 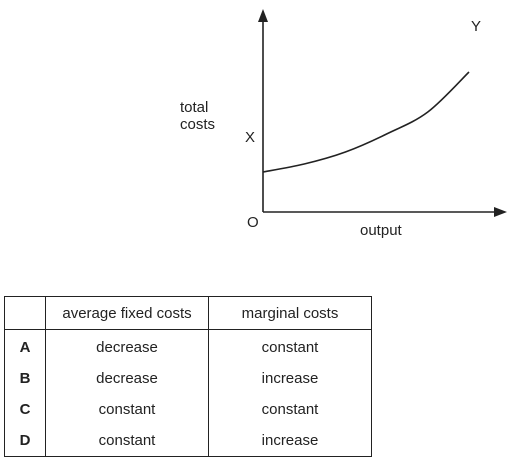 I want to click on x-axis-arrow, so click(x=500, y=212).